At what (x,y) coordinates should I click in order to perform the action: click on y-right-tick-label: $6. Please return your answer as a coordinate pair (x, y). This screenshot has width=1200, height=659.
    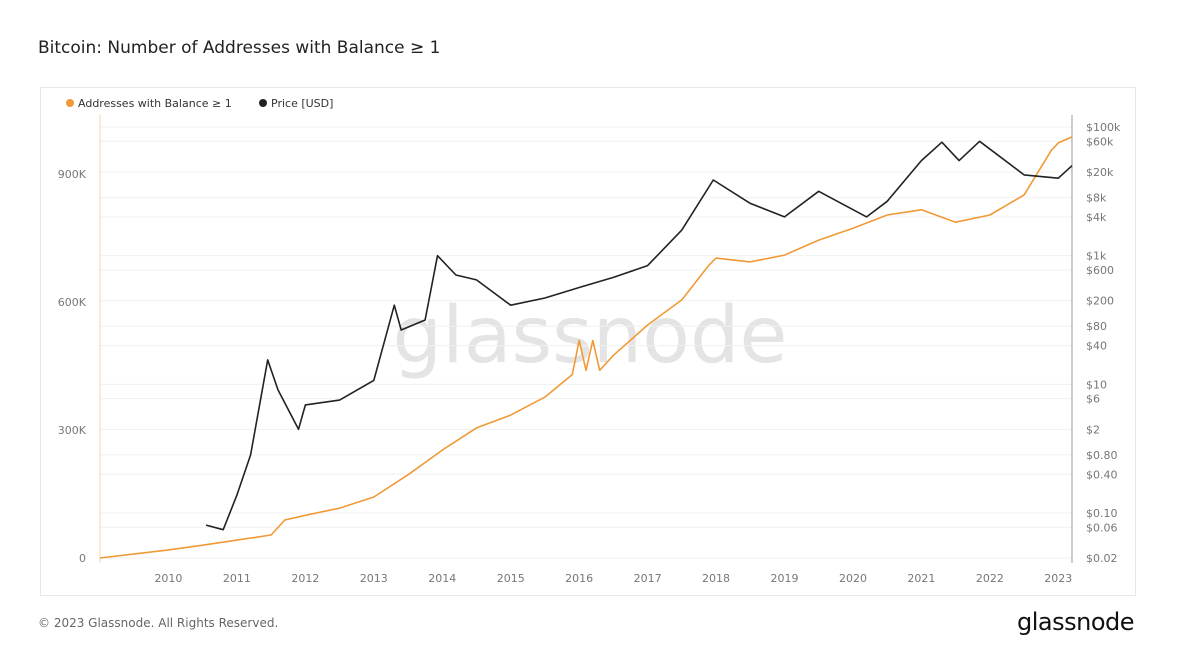
    Looking at the image, I should click on (1093, 399).